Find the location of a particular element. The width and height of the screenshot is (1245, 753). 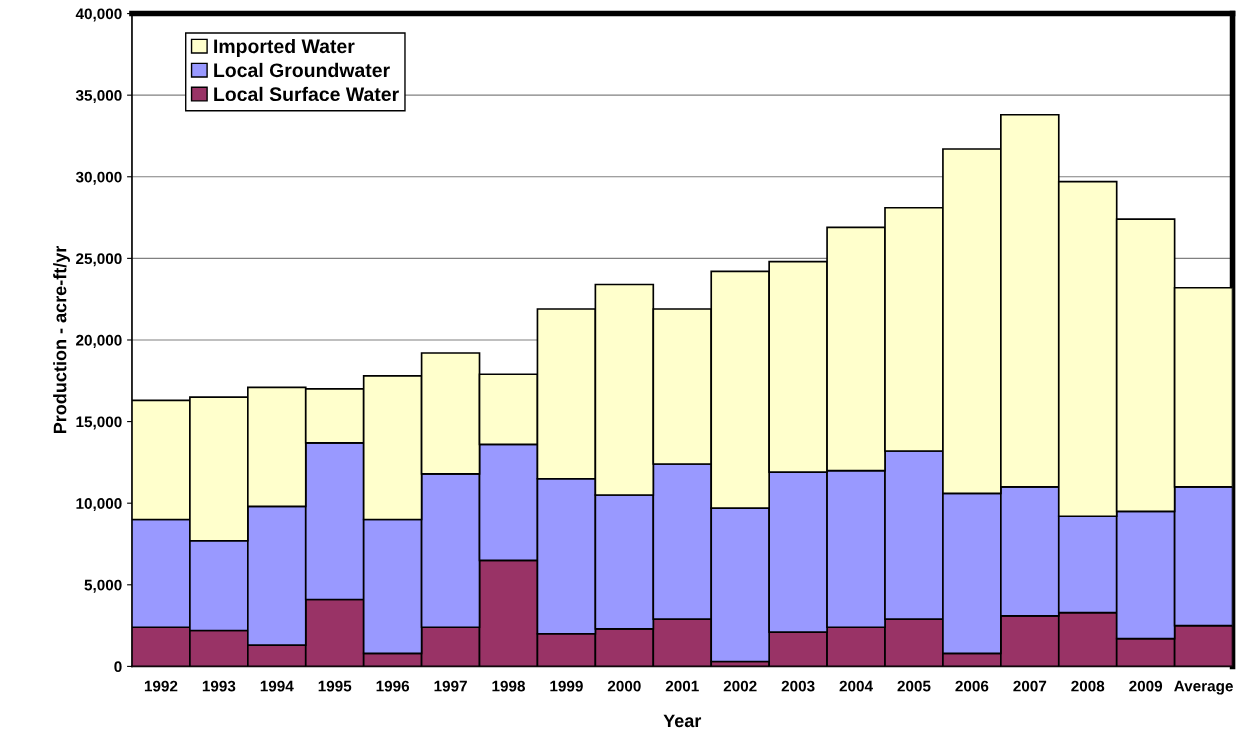

x-tick-label: 2007 is located at coordinates (1030, 686).